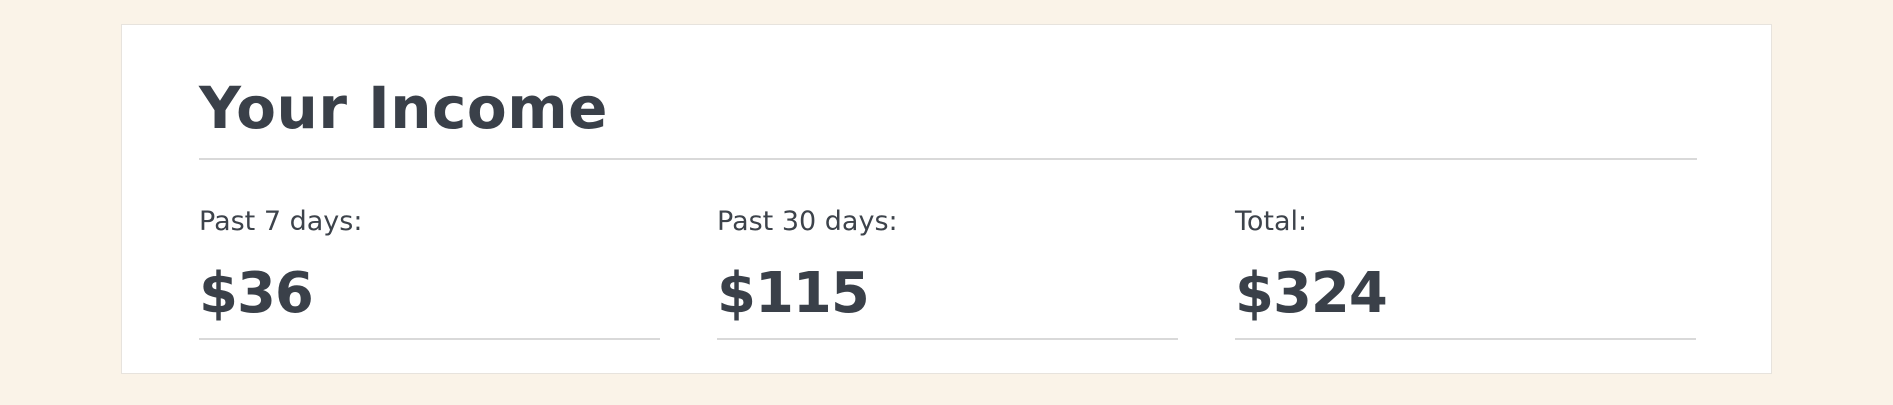 The image size is (1893, 405). What do you see at coordinates (429, 250) in the screenshot?
I see `stat-past-7-days: Past 7 days: $36` at bounding box center [429, 250].